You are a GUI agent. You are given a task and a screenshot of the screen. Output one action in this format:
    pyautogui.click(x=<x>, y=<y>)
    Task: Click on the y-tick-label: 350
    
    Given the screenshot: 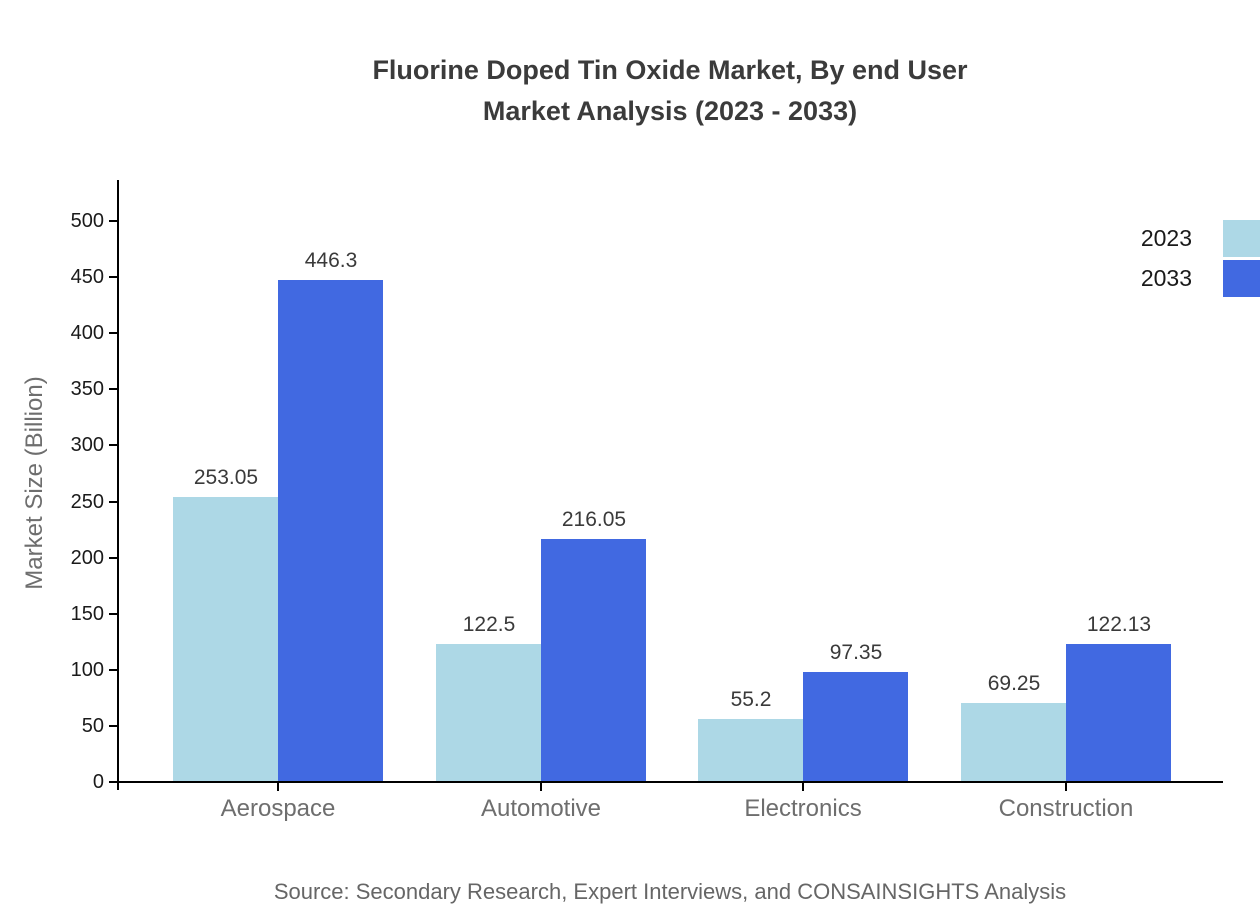 What is the action you would take?
    pyautogui.click(x=87, y=389)
    